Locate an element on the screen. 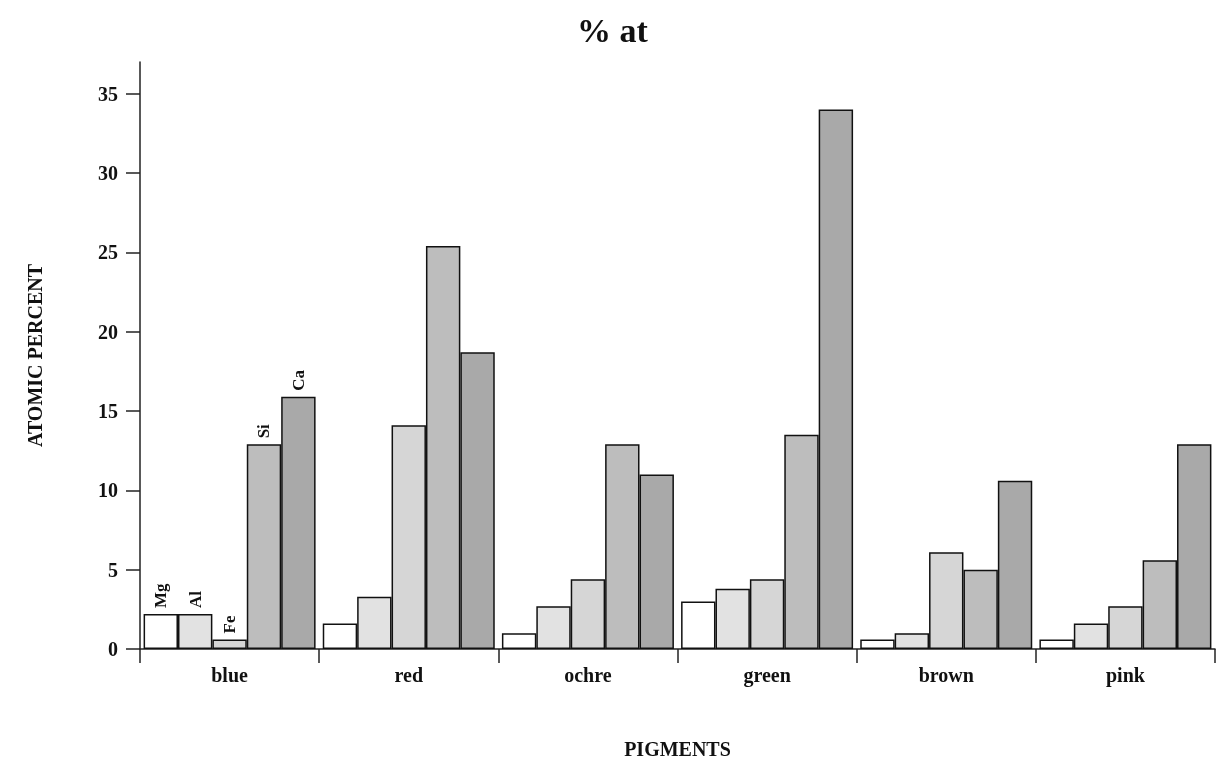 The image size is (1225, 774). y-tick-label: 20 is located at coordinates (108, 331).